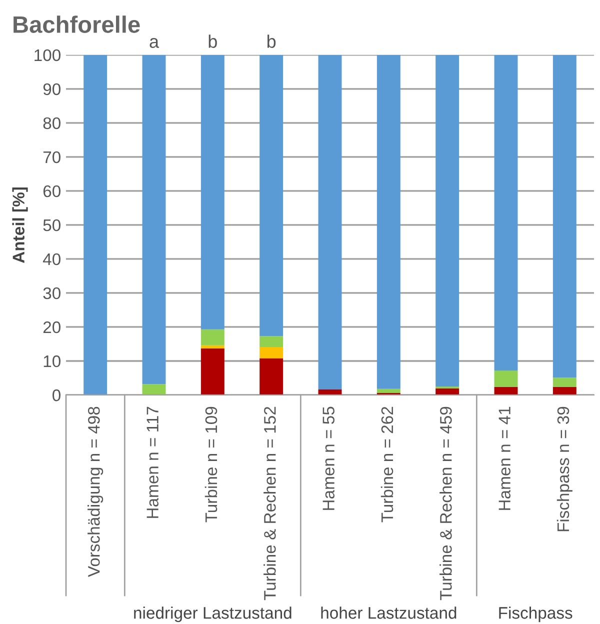 The width and height of the screenshot is (600, 624). Describe the element at coordinates (211, 464) in the screenshot. I see `x-tick-label: Turbine n = 109` at that location.